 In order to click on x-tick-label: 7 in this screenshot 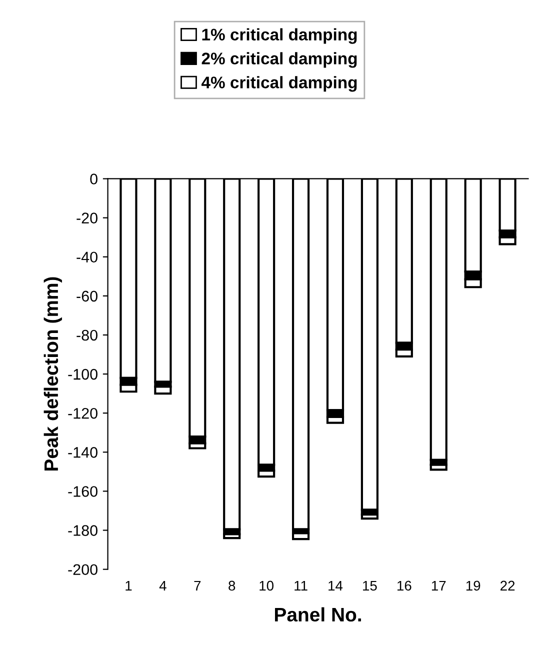, I will do `click(197, 585)`.